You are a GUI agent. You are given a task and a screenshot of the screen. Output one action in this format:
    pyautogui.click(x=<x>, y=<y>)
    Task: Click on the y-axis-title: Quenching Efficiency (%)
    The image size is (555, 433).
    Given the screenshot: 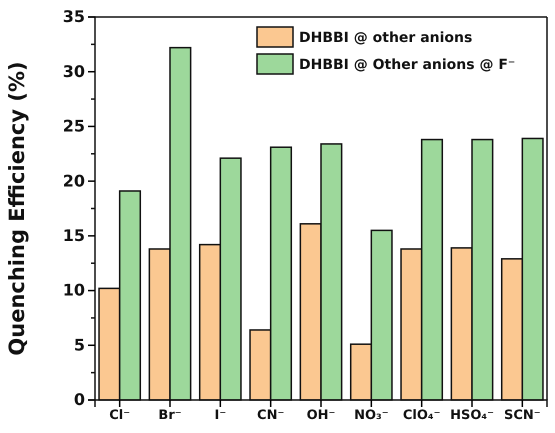 What is the action you would take?
    pyautogui.click(x=17, y=208)
    